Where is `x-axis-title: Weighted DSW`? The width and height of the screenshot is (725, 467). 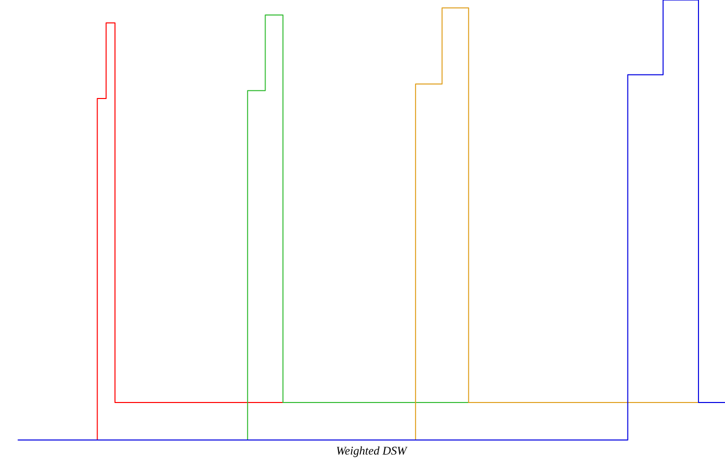
x-axis-title: Weighted DSW is located at coordinates (372, 452).